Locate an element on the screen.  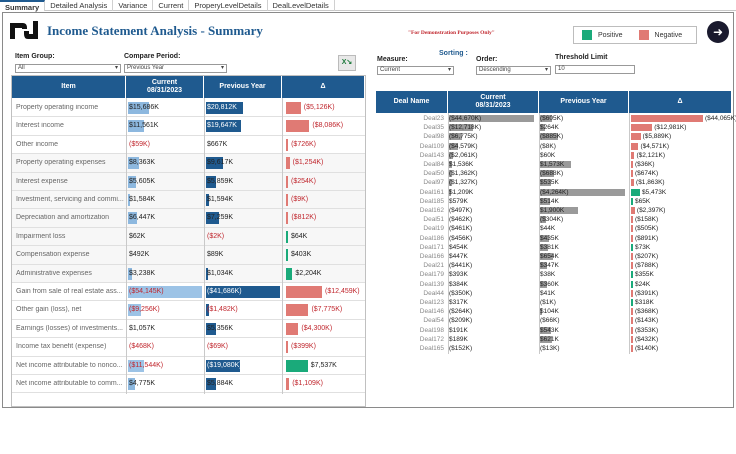
previous-value: ($4,264K) is located at coordinates (554, 192).